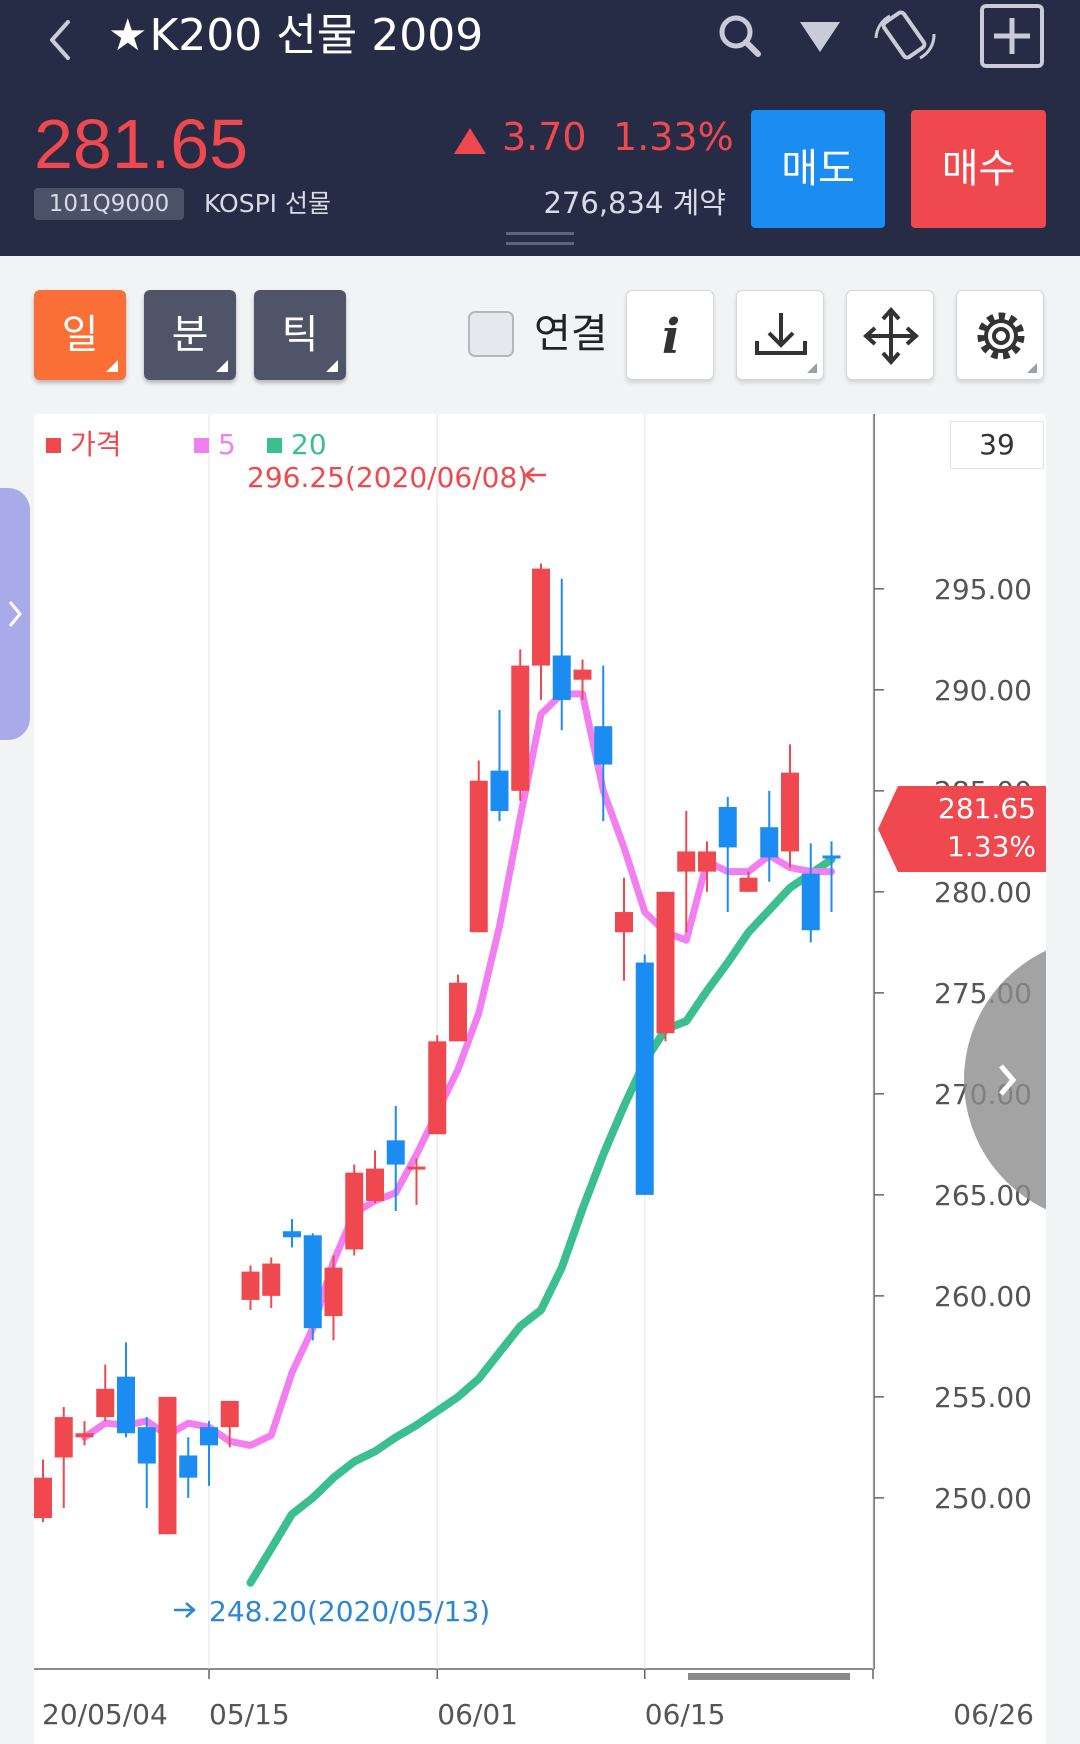 This screenshot has width=1080, height=1744. I want to click on period-minute-button: 분, so click(190, 335).